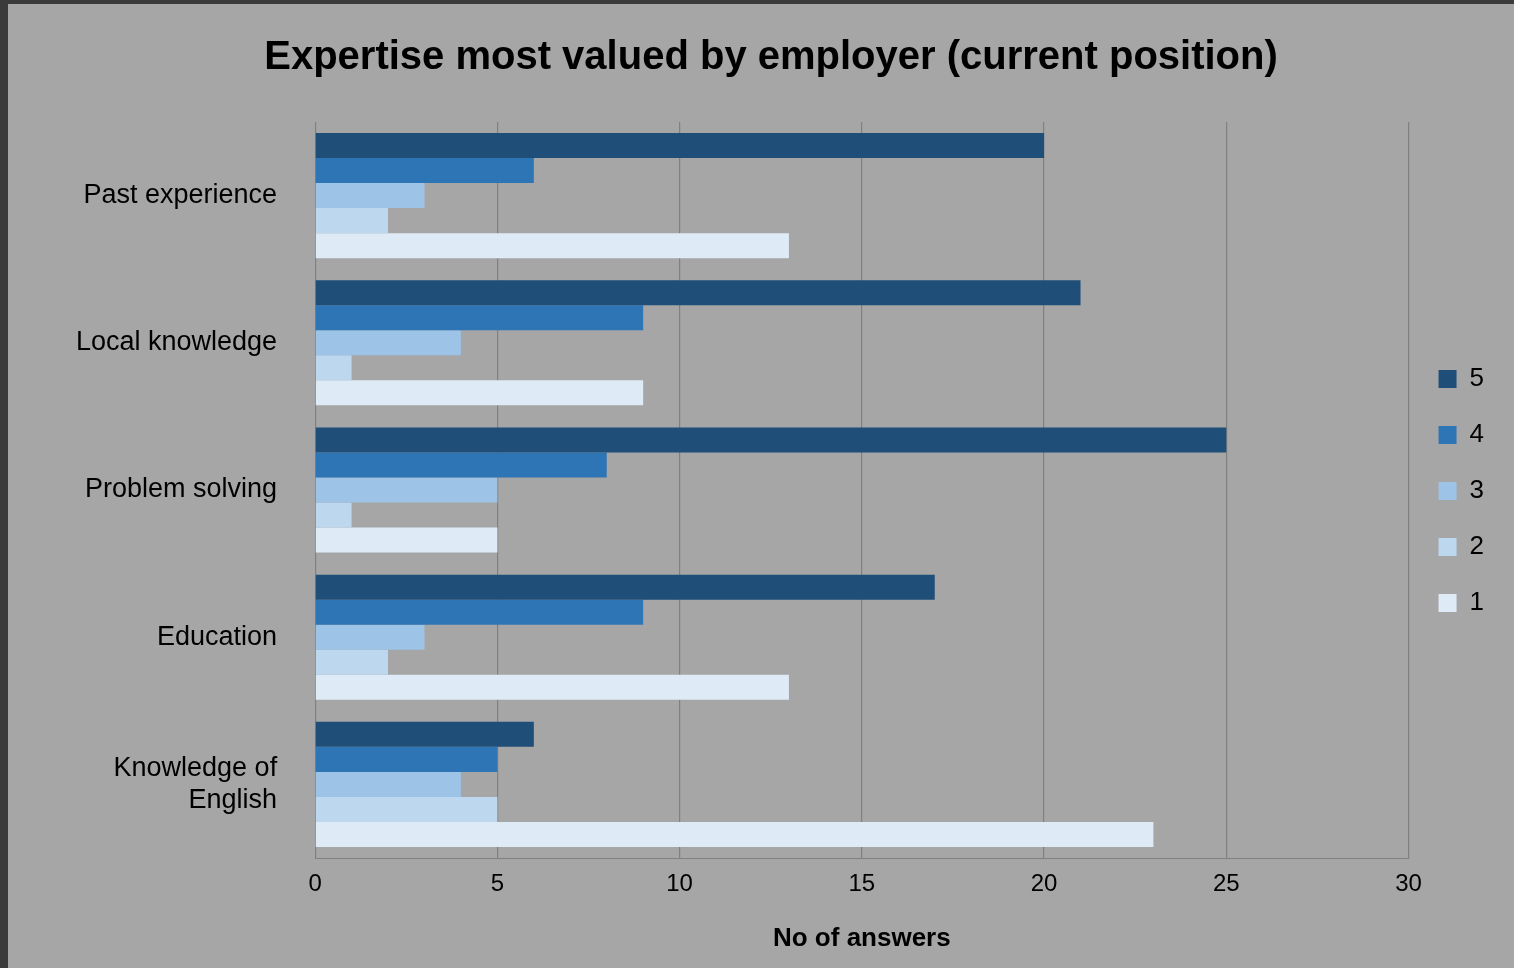  Describe the element at coordinates (1226, 883) in the screenshot. I see `x-tick-label: 25` at that location.